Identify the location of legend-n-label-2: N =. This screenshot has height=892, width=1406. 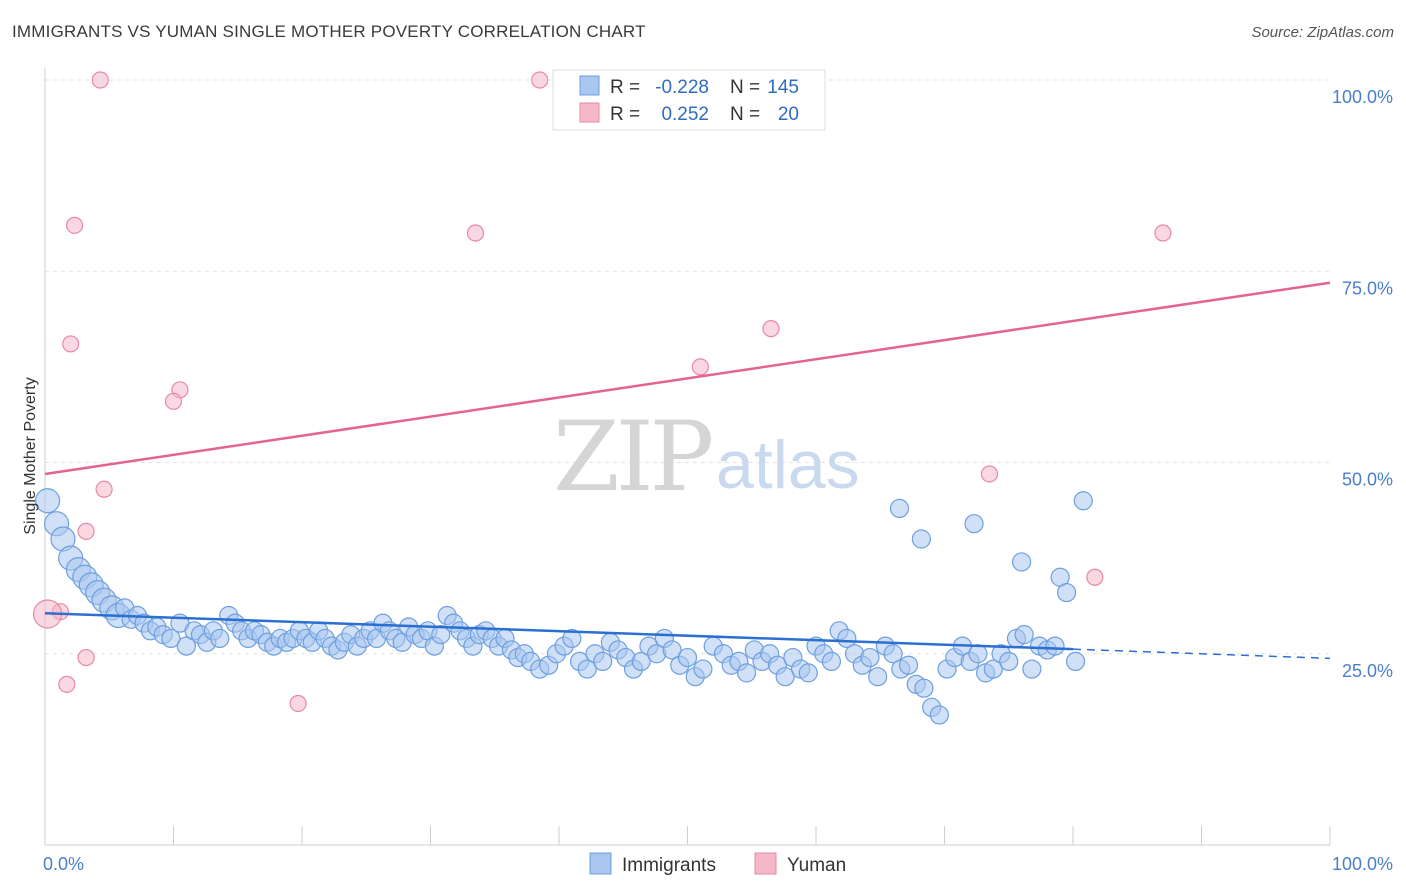
(745, 114).